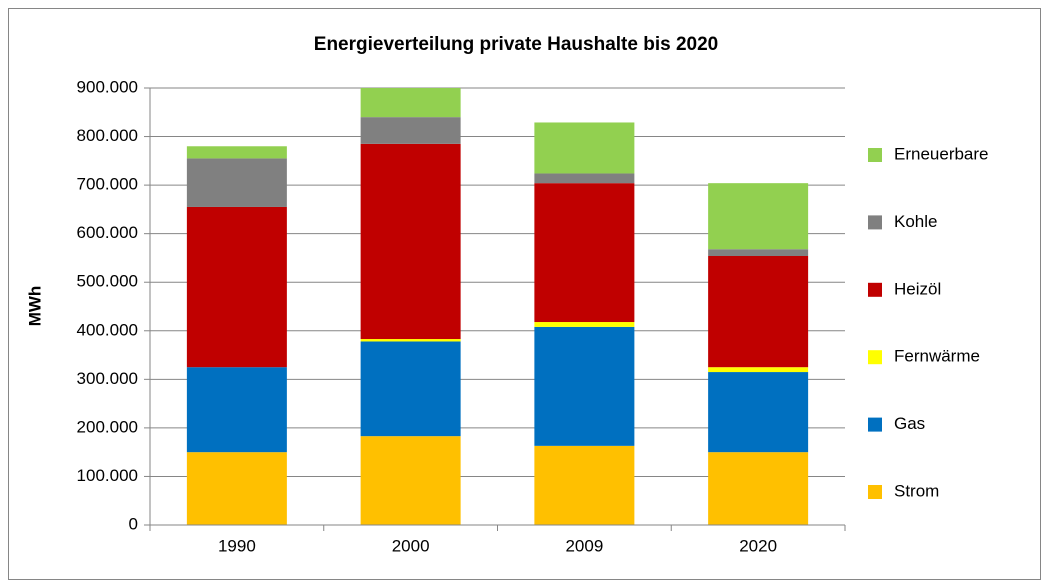 Image resolution: width=1049 pixels, height=588 pixels. What do you see at coordinates (107, 475) in the screenshot?
I see `y-tick-label: 100.000` at bounding box center [107, 475].